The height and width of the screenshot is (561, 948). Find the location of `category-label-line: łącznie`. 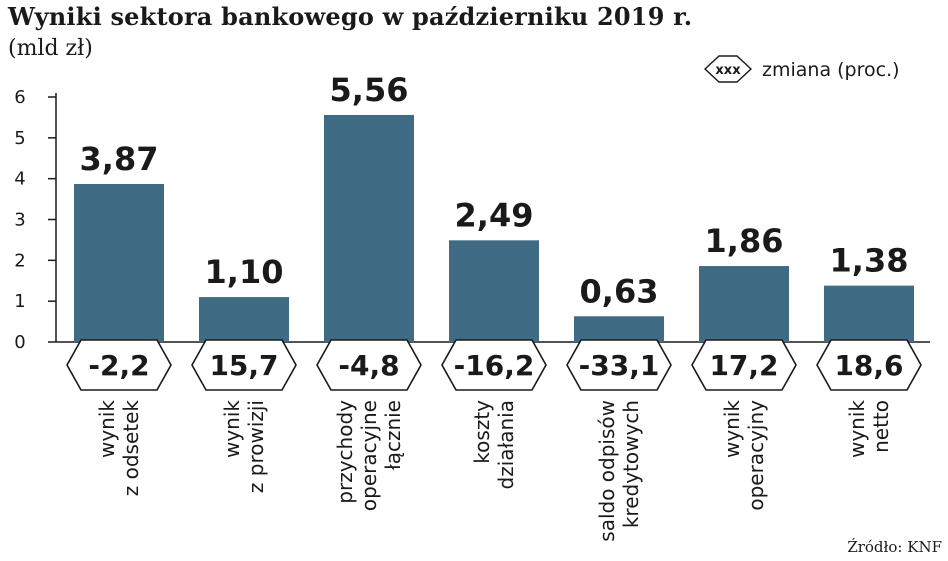

category-label-line: łącznie is located at coordinates (393, 435).